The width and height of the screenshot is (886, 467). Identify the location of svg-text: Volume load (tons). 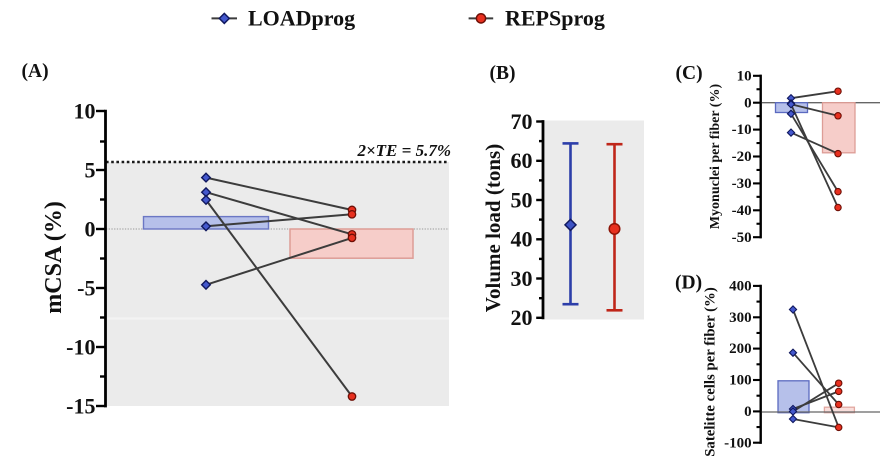
(493, 228).